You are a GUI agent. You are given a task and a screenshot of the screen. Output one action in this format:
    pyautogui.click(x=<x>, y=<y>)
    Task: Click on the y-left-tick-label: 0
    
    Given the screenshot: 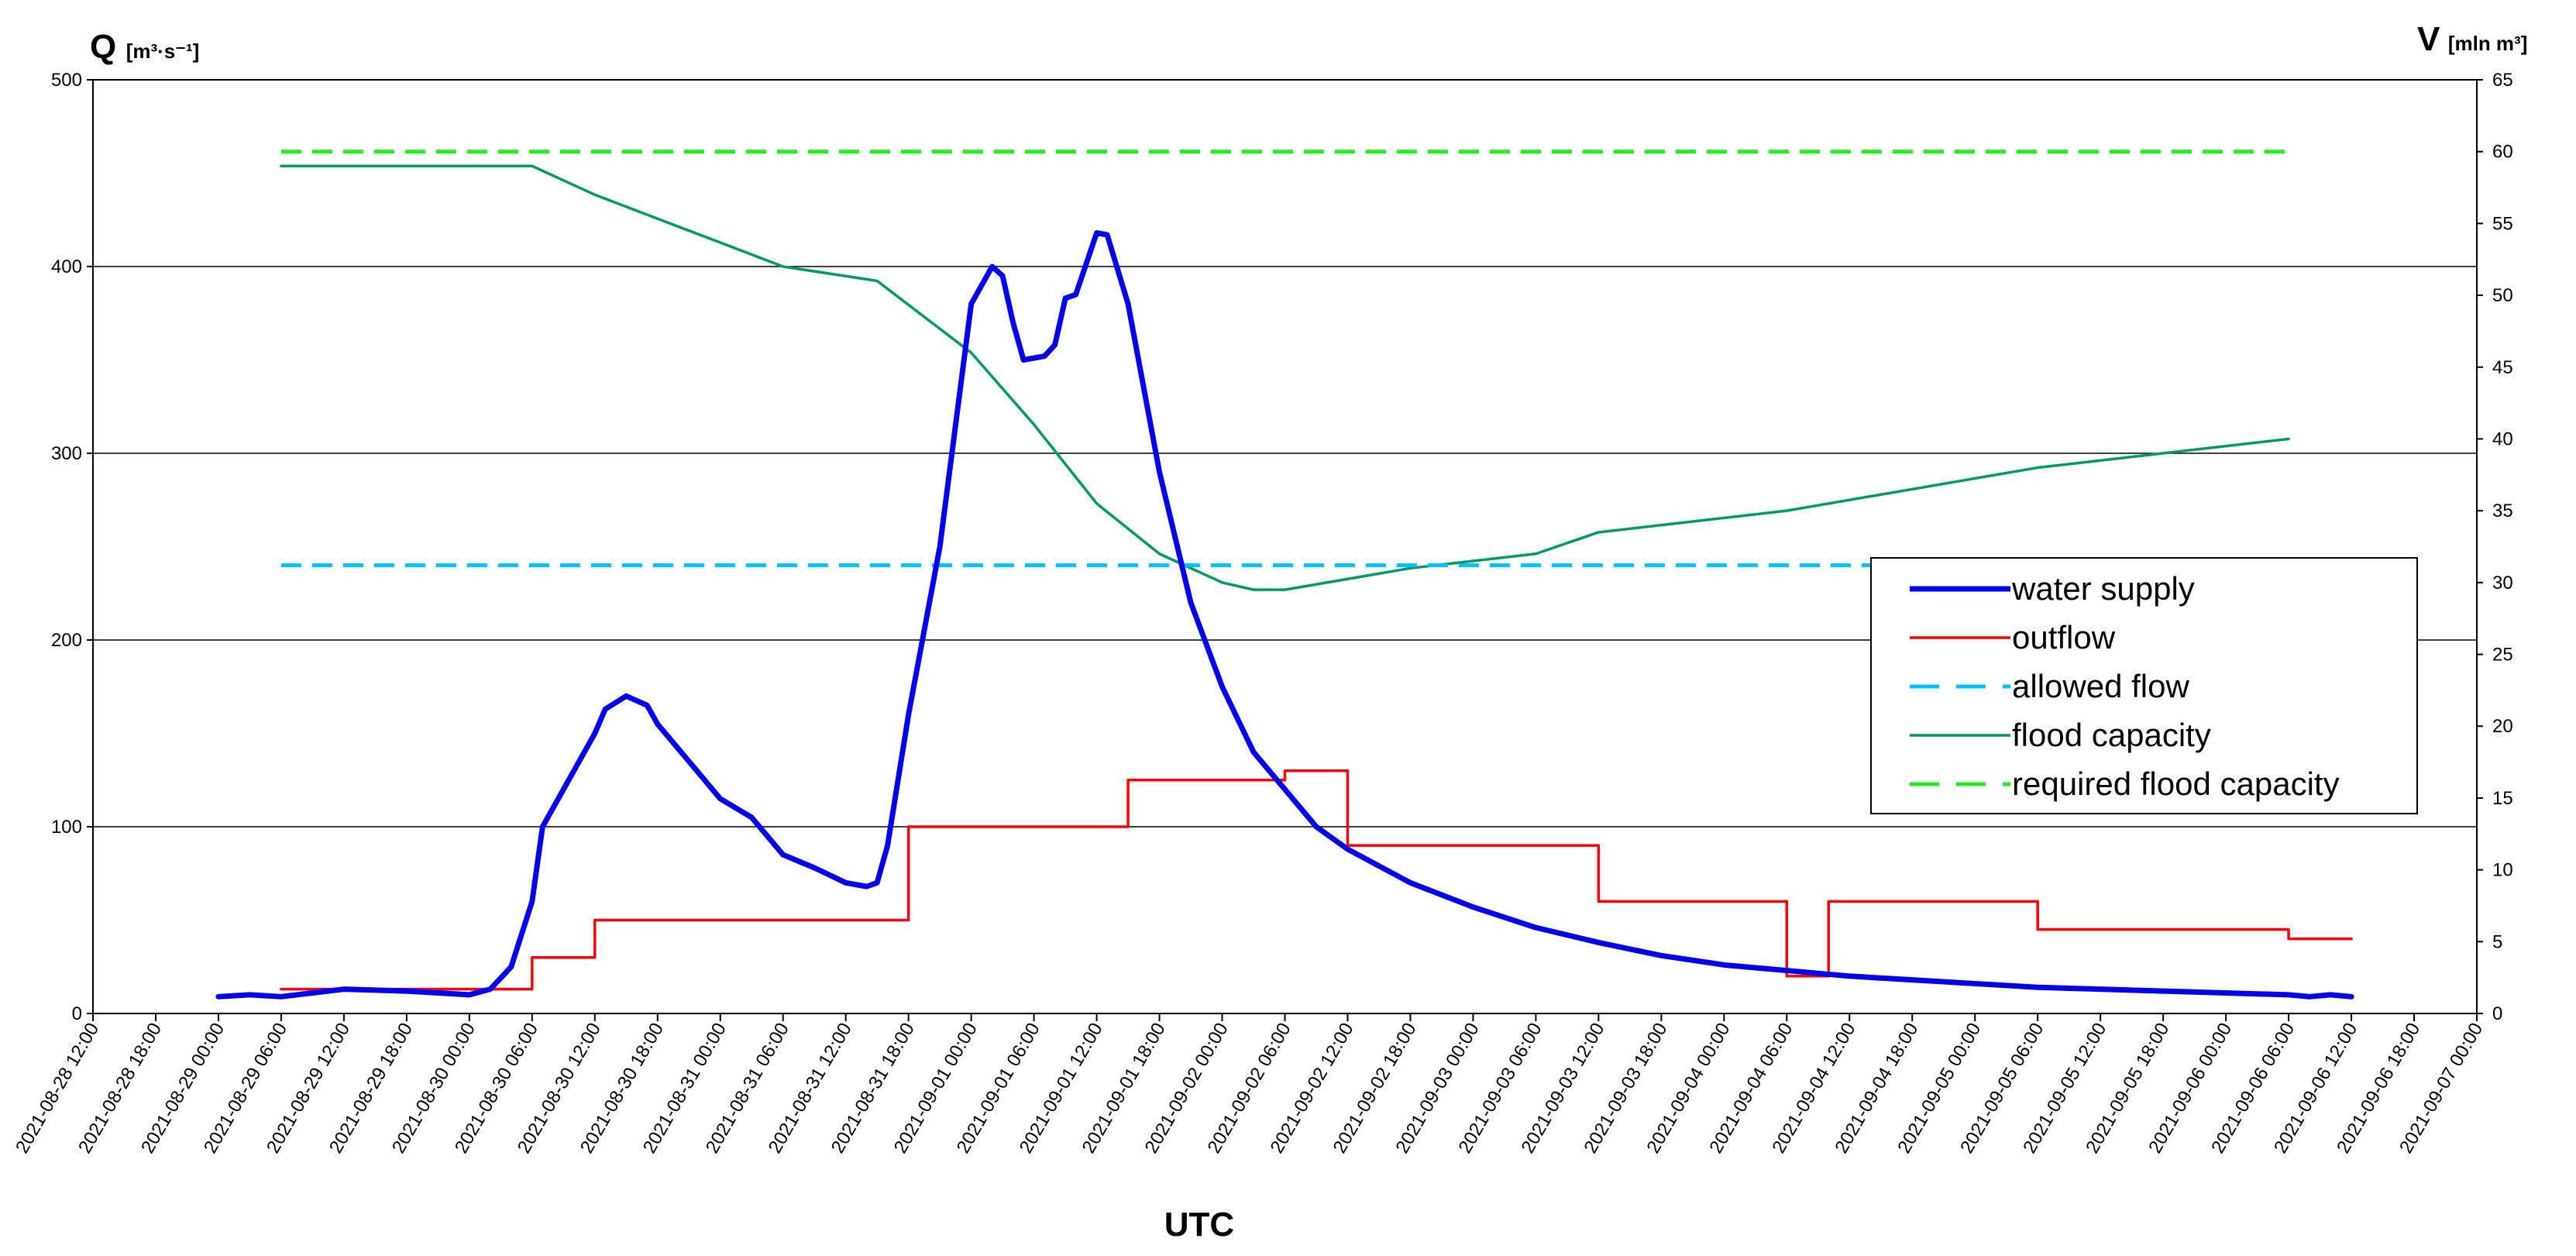 What is the action you would take?
    pyautogui.click(x=77, y=1013)
    